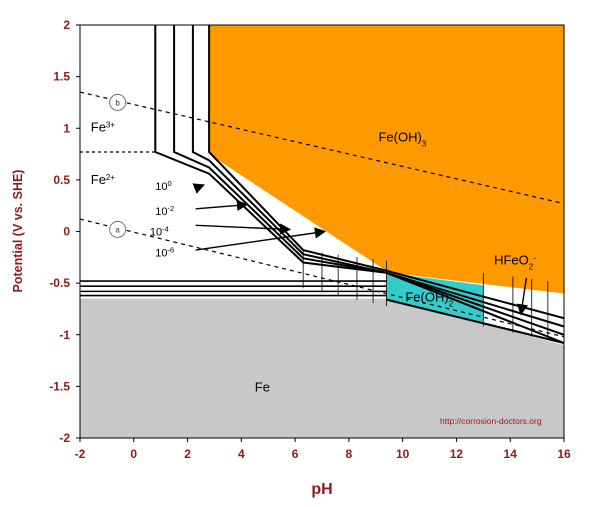 The width and height of the screenshot is (592, 507). What do you see at coordinates (511, 454) in the screenshot?
I see `x-tick-label-14: 14` at bounding box center [511, 454].